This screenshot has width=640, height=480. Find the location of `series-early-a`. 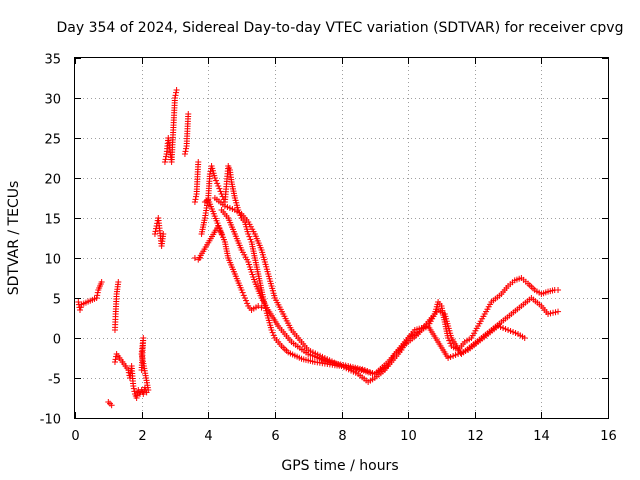

series-early-a is located at coordinates (98, 344).